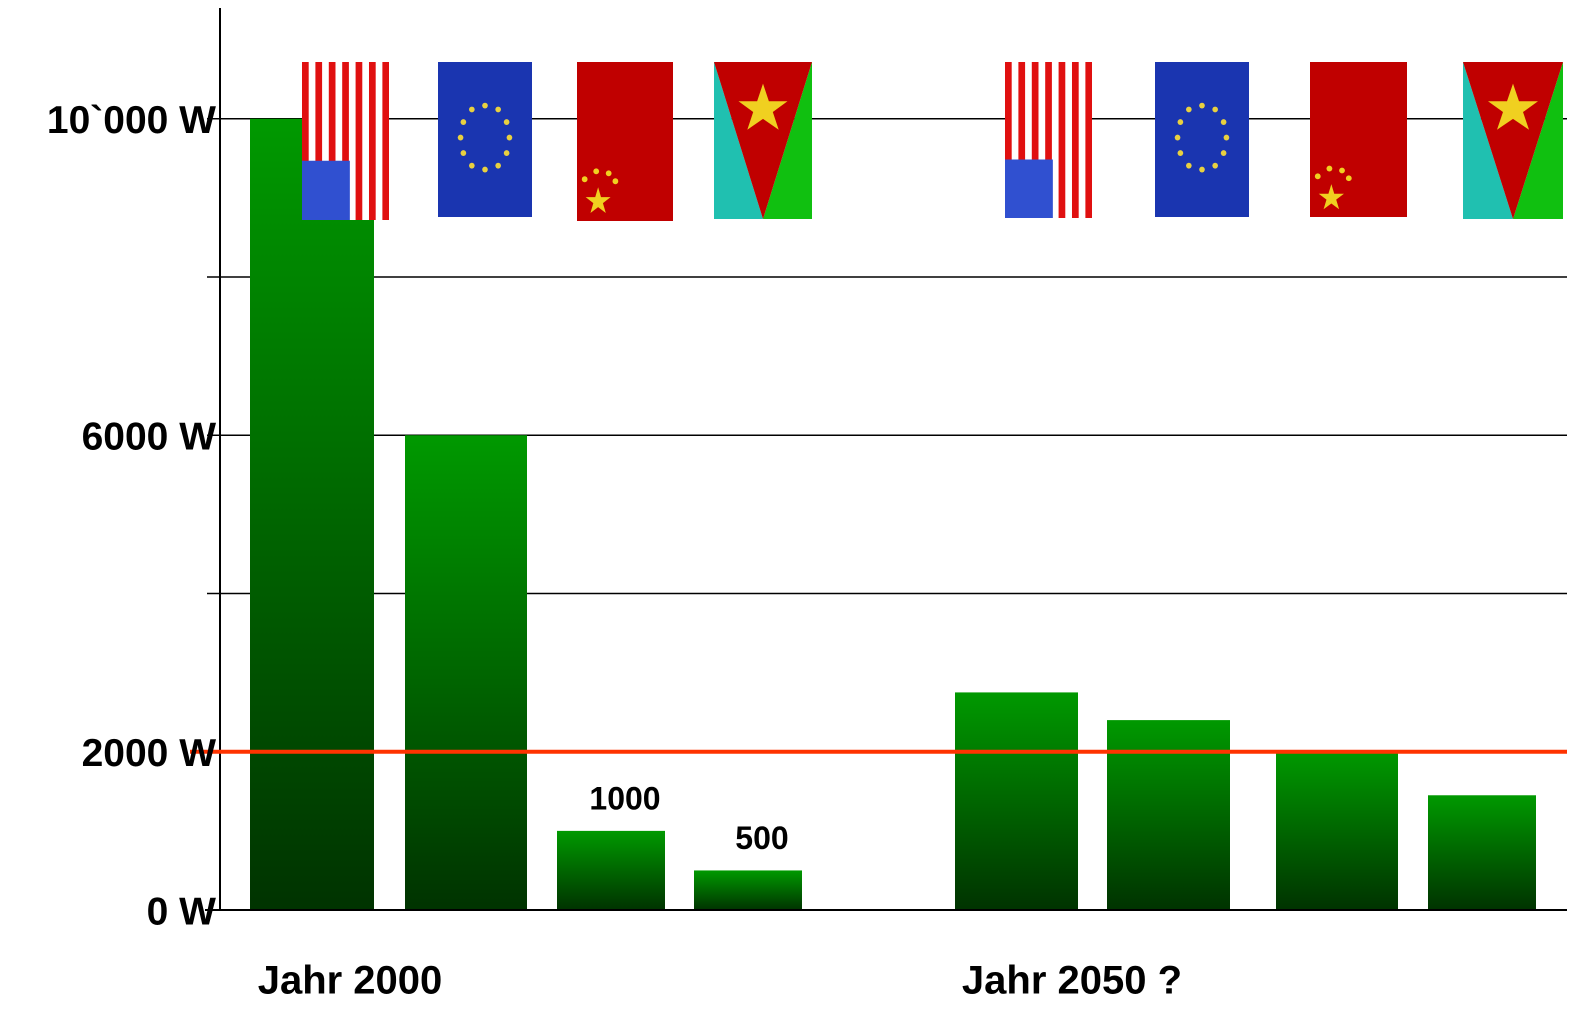  Describe the element at coordinates (149, 437) in the screenshot. I see `y-tick-label: 6000 W` at that location.